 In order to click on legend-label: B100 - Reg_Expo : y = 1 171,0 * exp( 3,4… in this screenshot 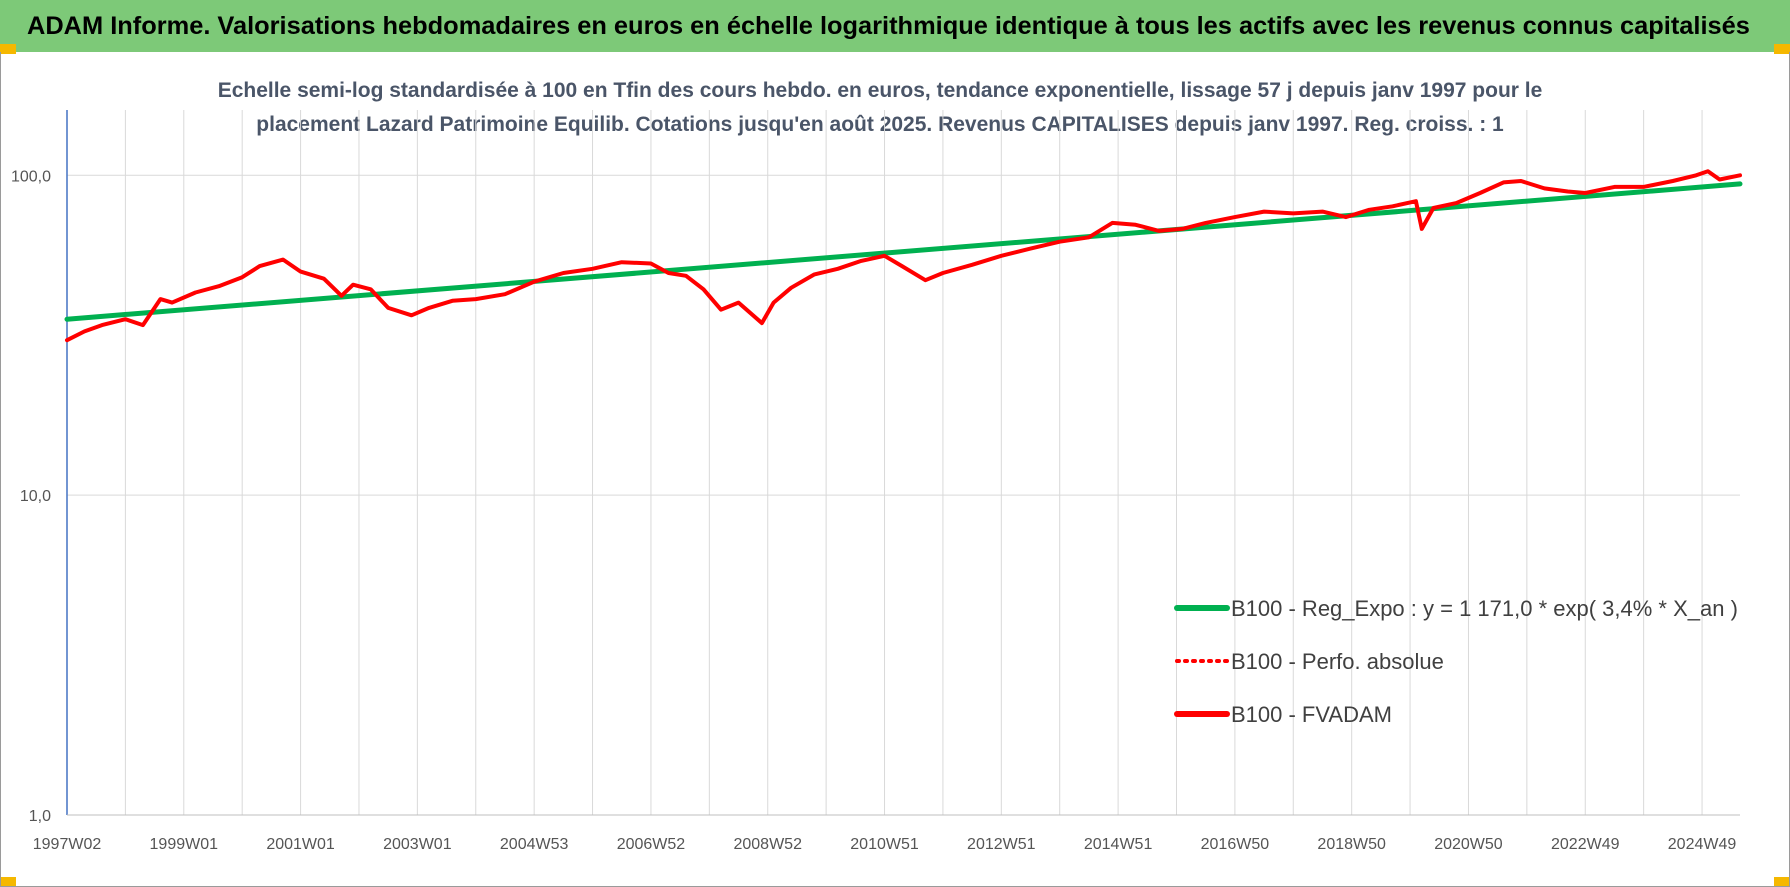, I will do `click(1484, 608)`.